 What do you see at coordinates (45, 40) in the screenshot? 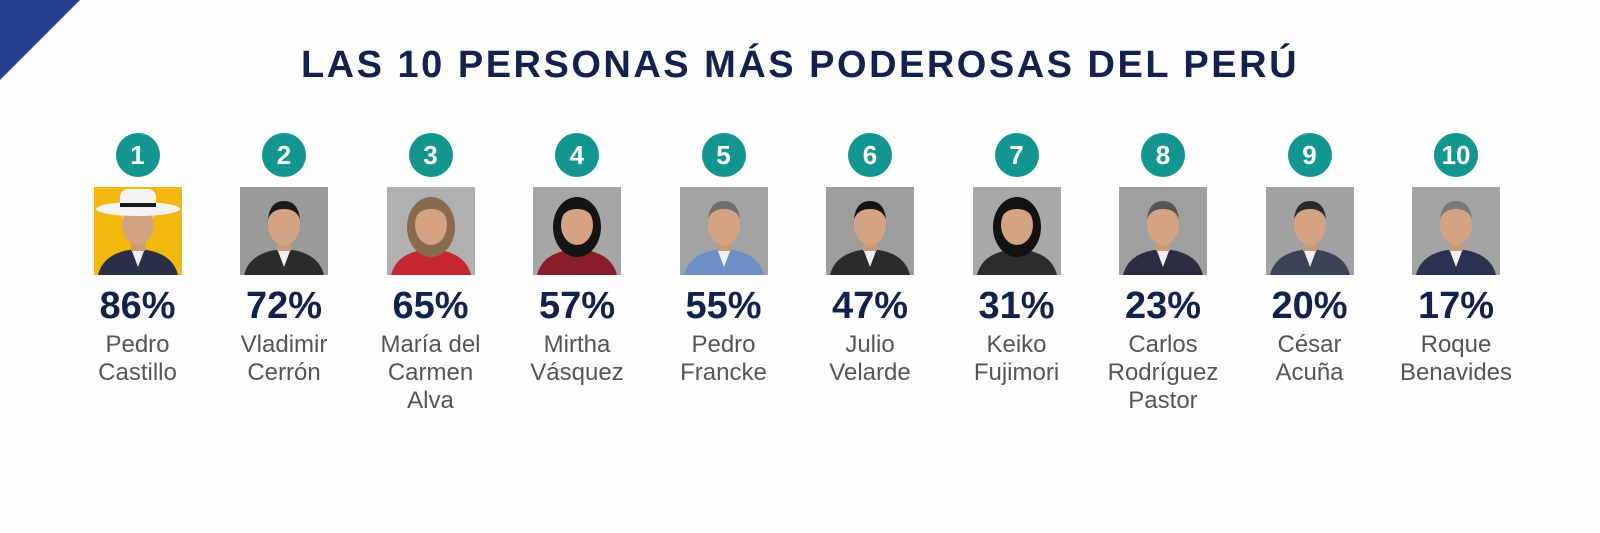
I see `corner-decoration` at bounding box center [45, 40].